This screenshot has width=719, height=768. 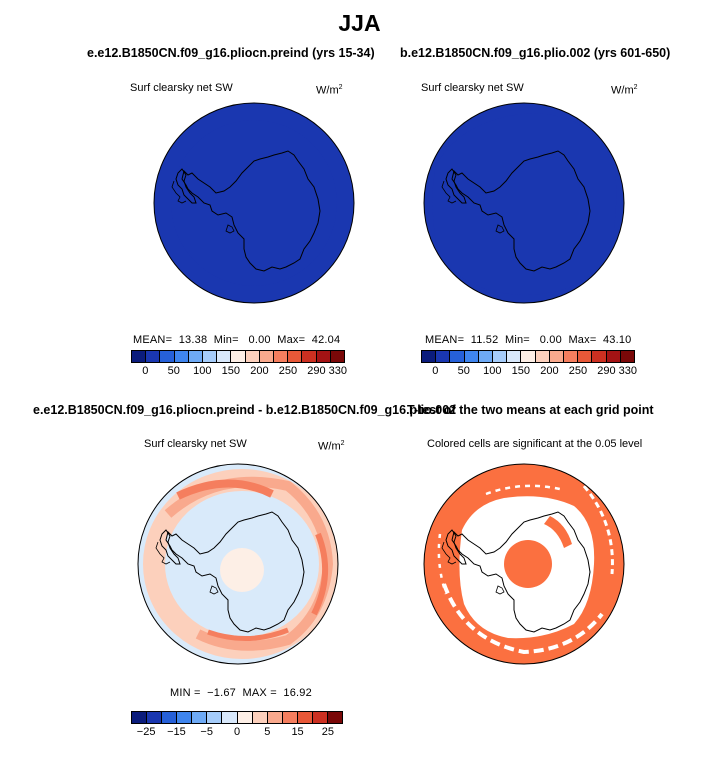 I want to click on panel3-peninsula, so click(x=170, y=547).